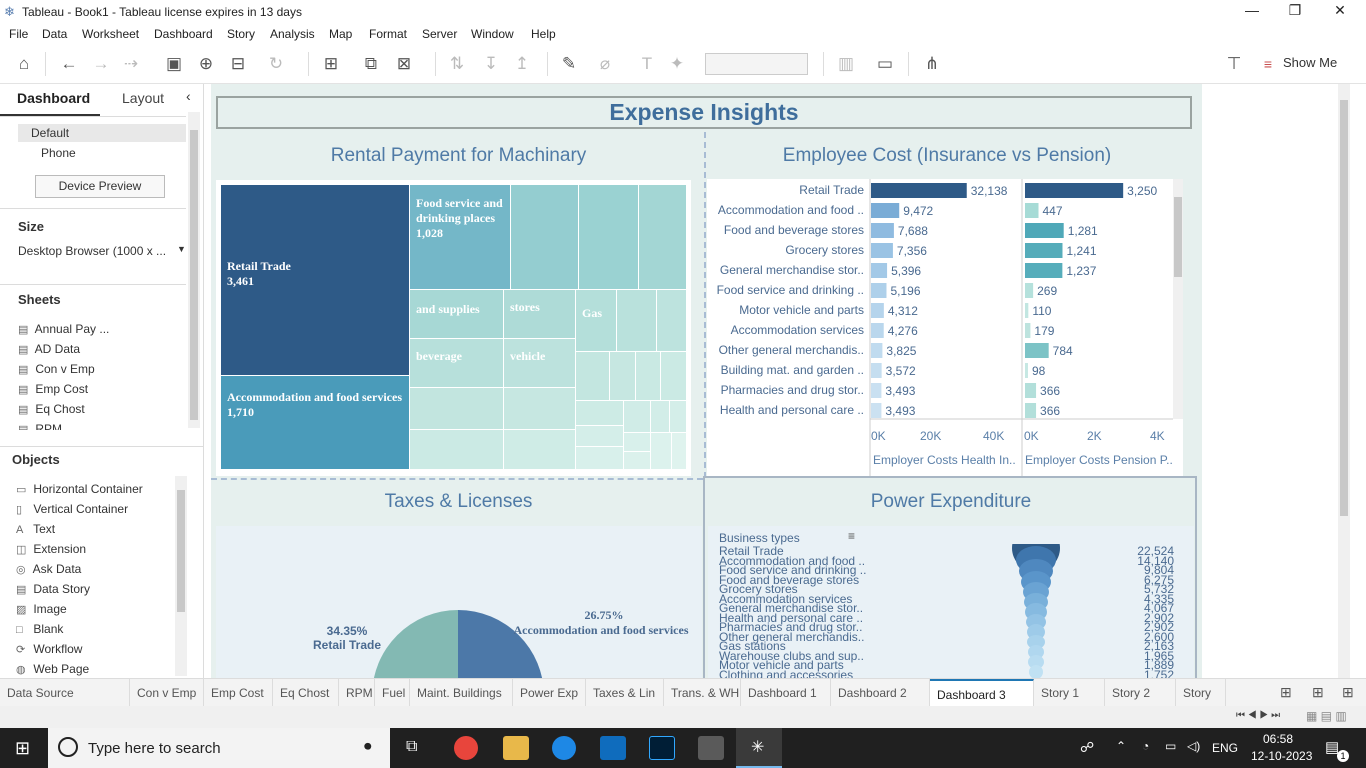  What do you see at coordinates (880, 693) in the screenshot?
I see `sheet-tab: Dashboard 2` at bounding box center [880, 693].